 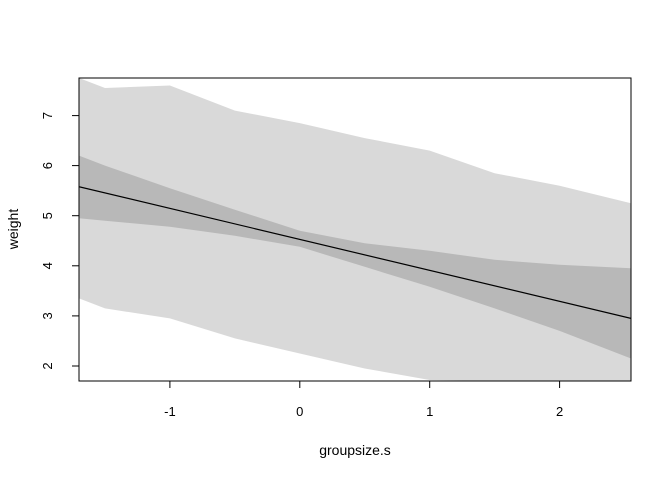 What do you see at coordinates (299, 411) in the screenshot?
I see `x-tick-label: 0` at bounding box center [299, 411].